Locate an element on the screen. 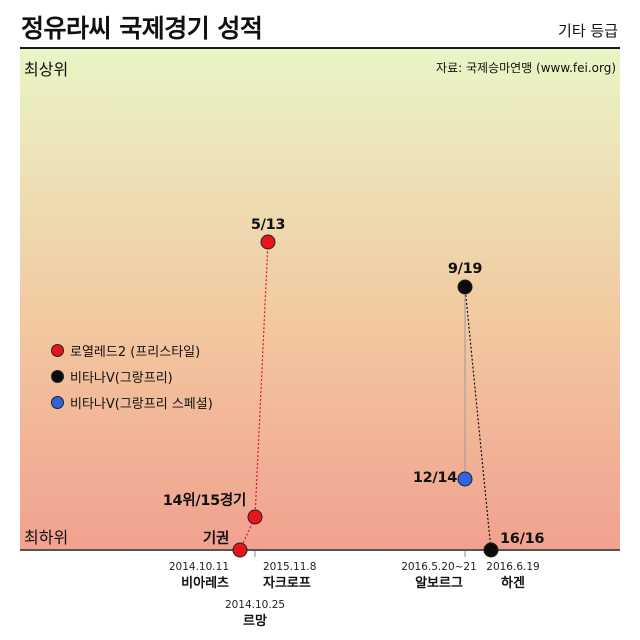  legend-label-2: 비타나V(그랑프리 스페셜) is located at coordinates (141, 404).